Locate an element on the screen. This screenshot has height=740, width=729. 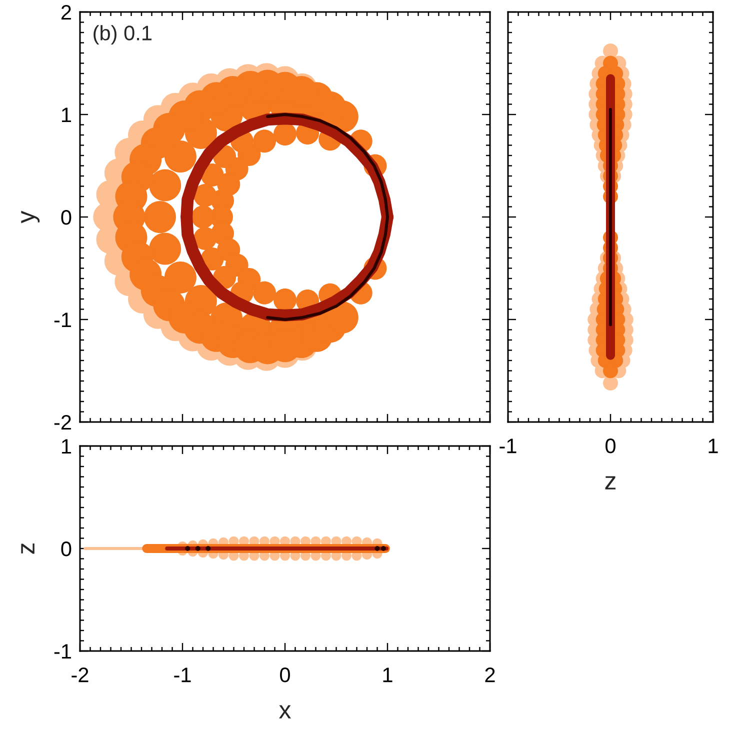
y-axis-title: y is located at coordinates (30, 217).